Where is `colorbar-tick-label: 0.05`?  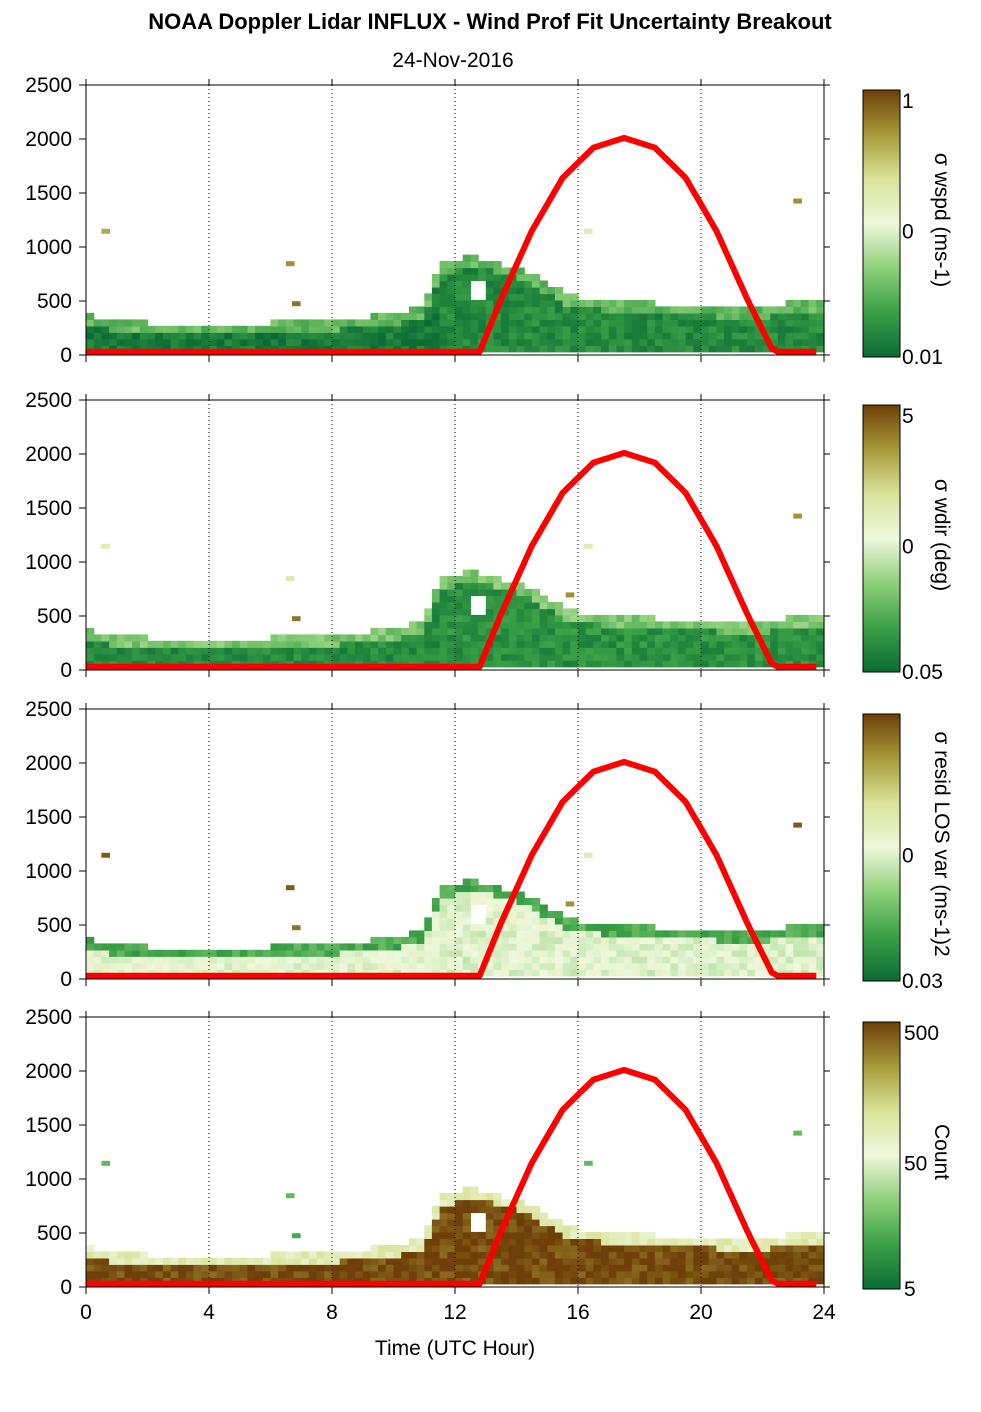 colorbar-tick-label: 0.05 is located at coordinates (922, 672).